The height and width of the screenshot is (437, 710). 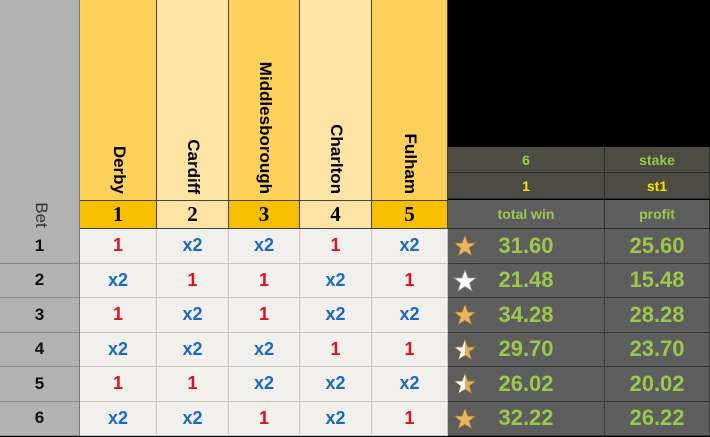 I want to click on bet-column-header: Bet, so click(x=40, y=114).